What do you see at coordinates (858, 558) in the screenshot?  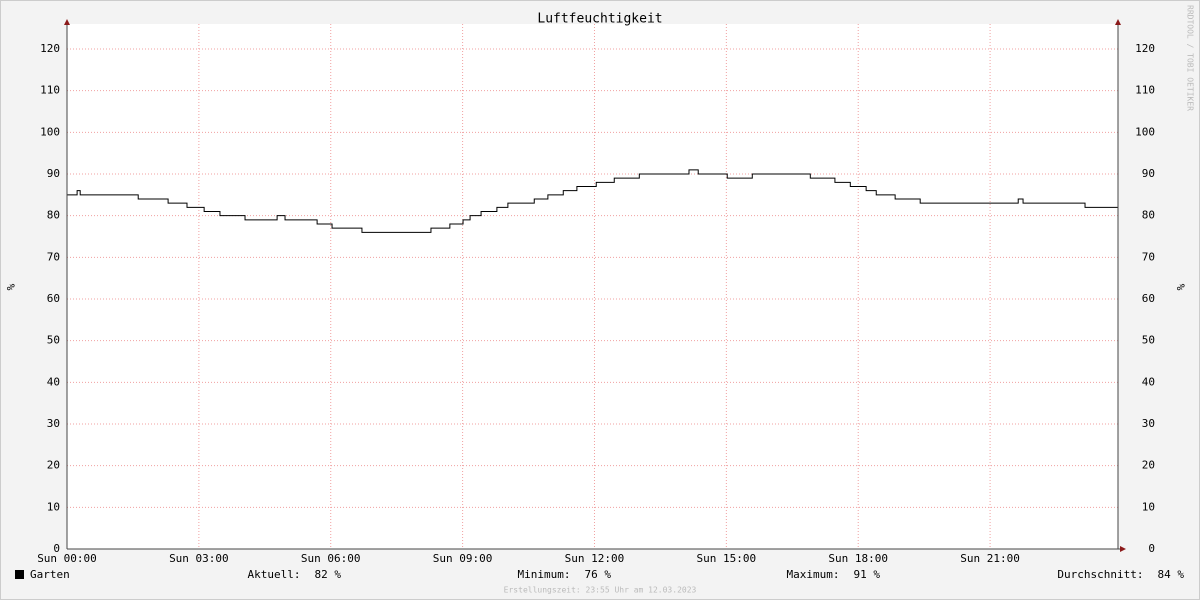 I see `x-tick-label: Sun 18:00` at bounding box center [858, 558].